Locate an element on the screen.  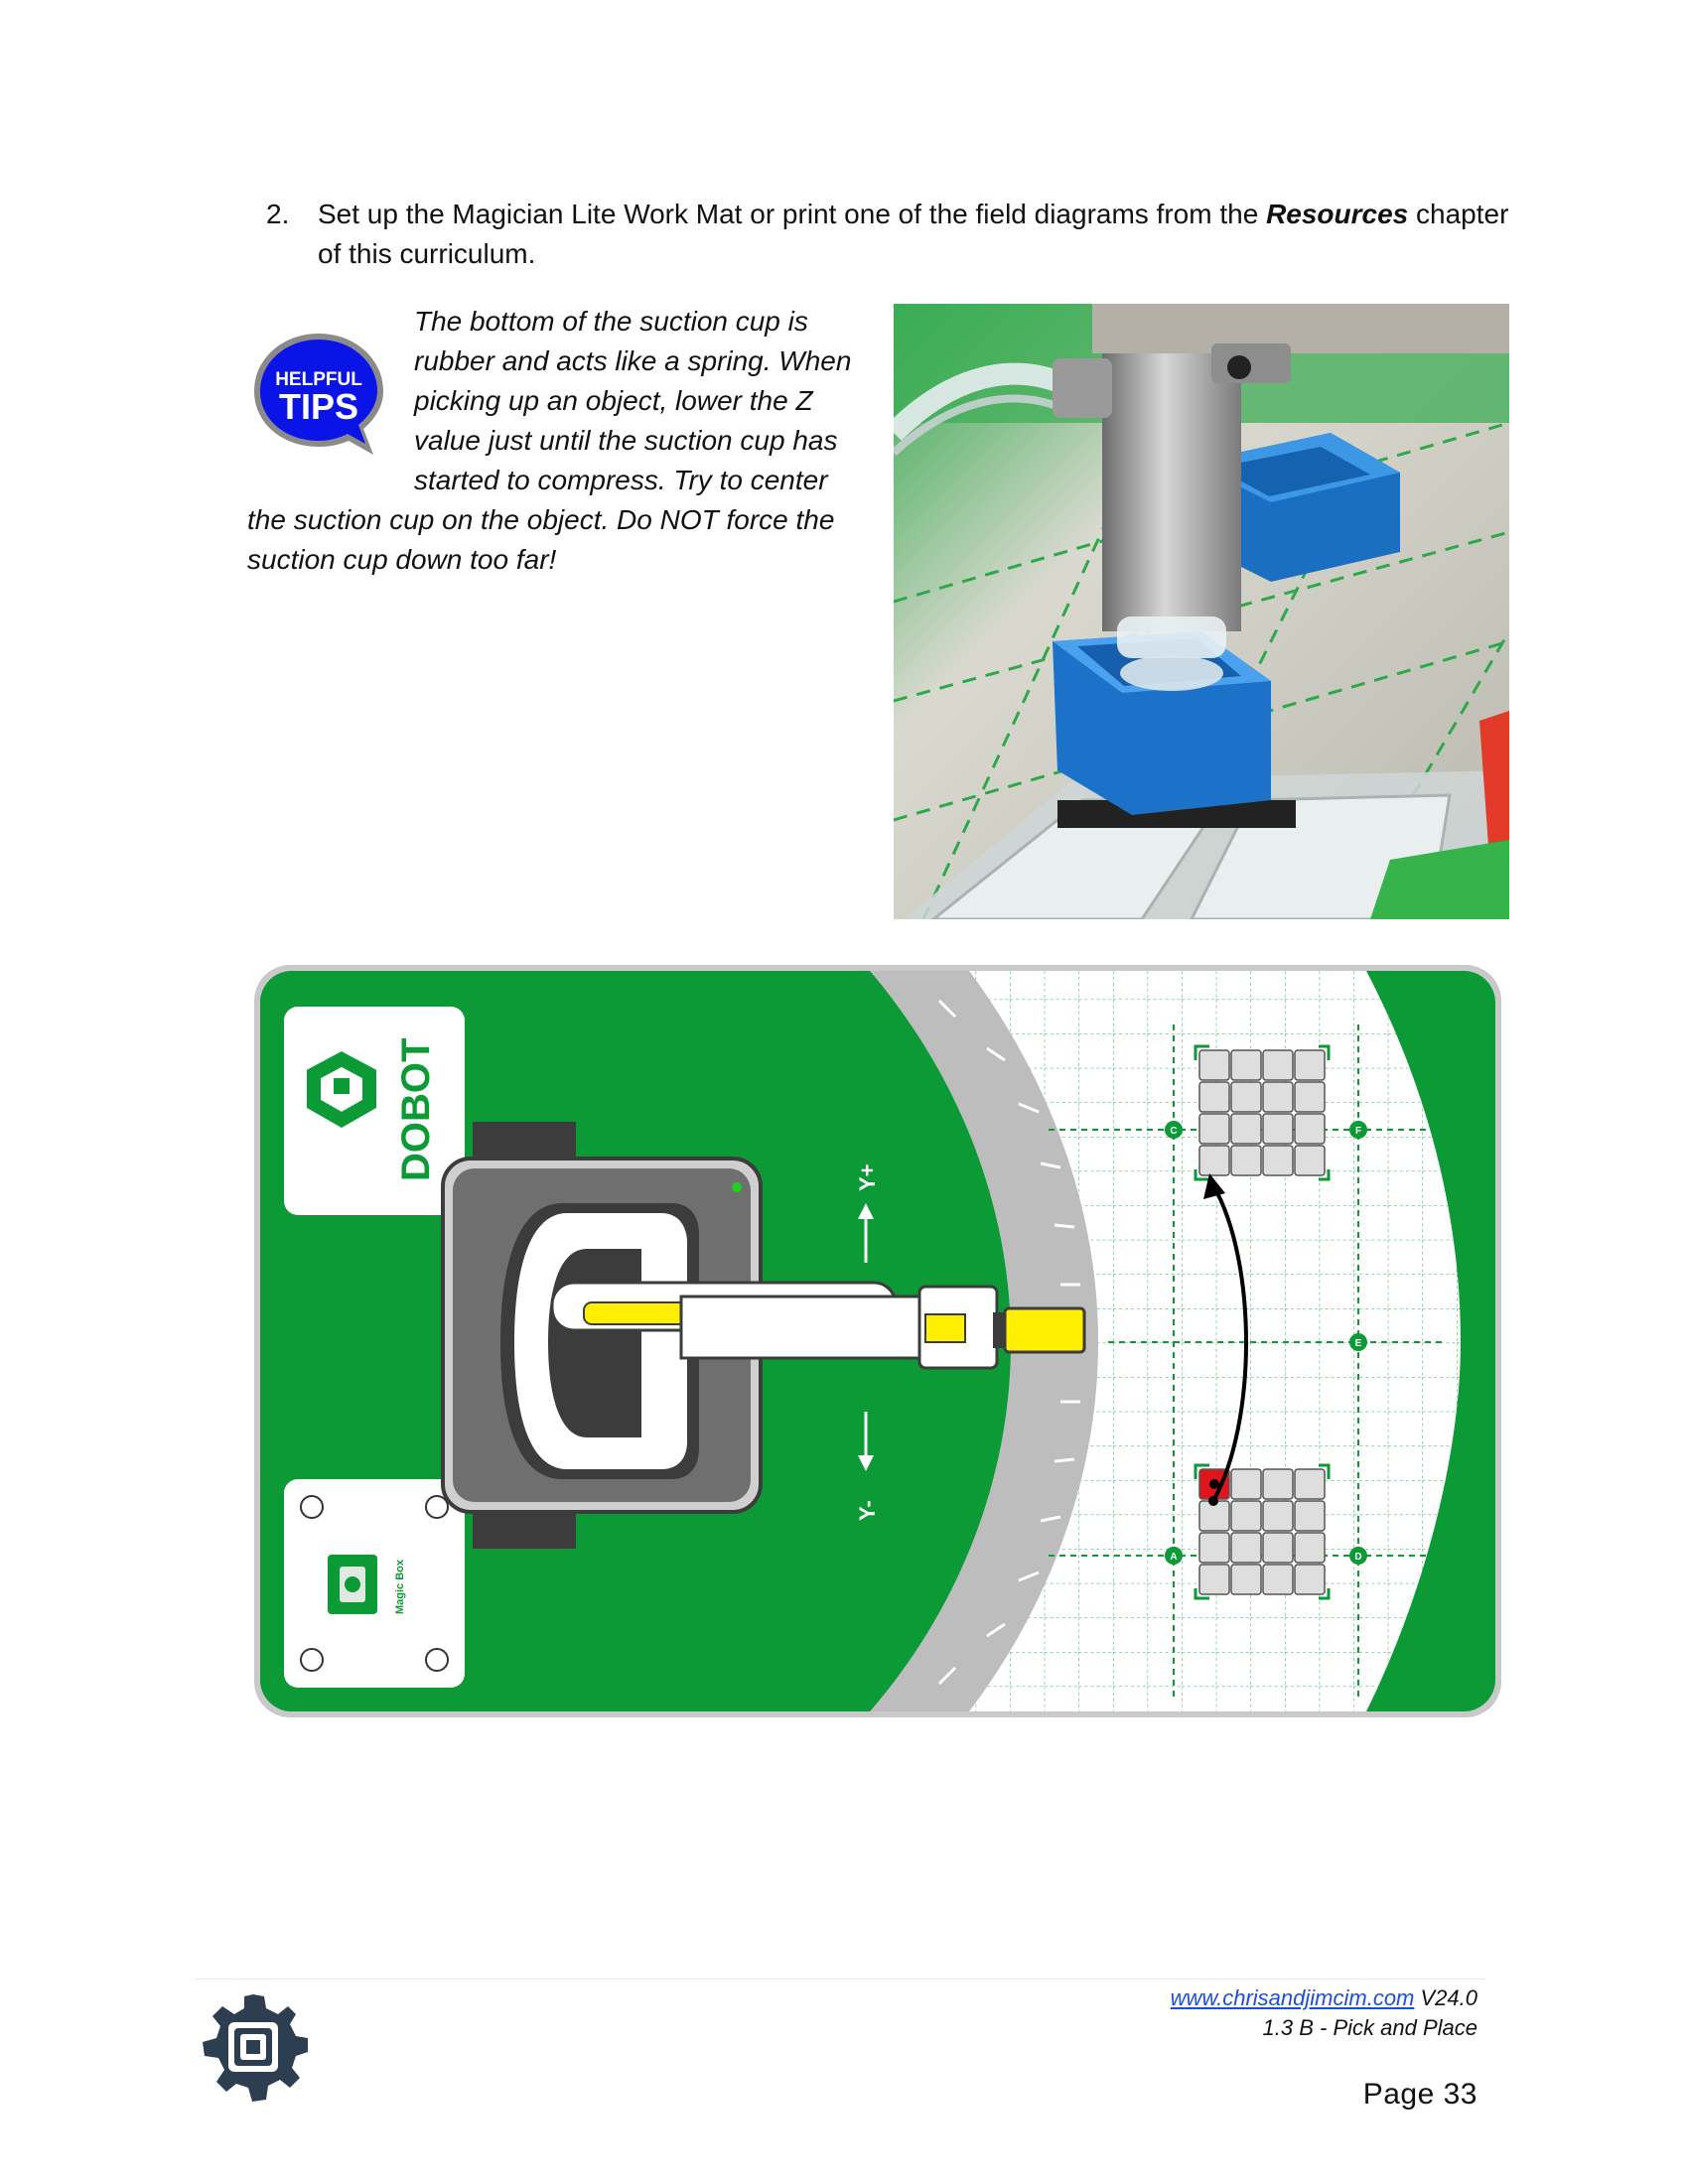
dobot-brand: DOBOT is located at coordinates (416, 1109).